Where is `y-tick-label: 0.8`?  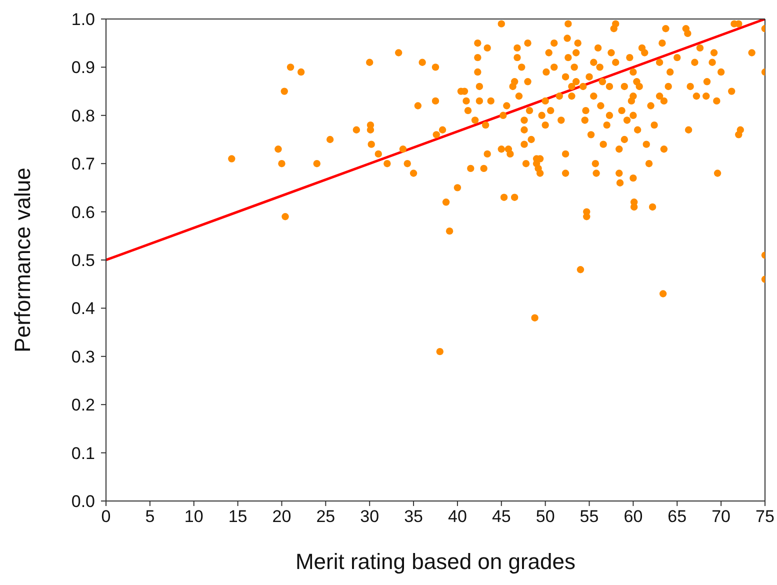 y-tick-label: 0.8 is located at coordinates (83, 116).